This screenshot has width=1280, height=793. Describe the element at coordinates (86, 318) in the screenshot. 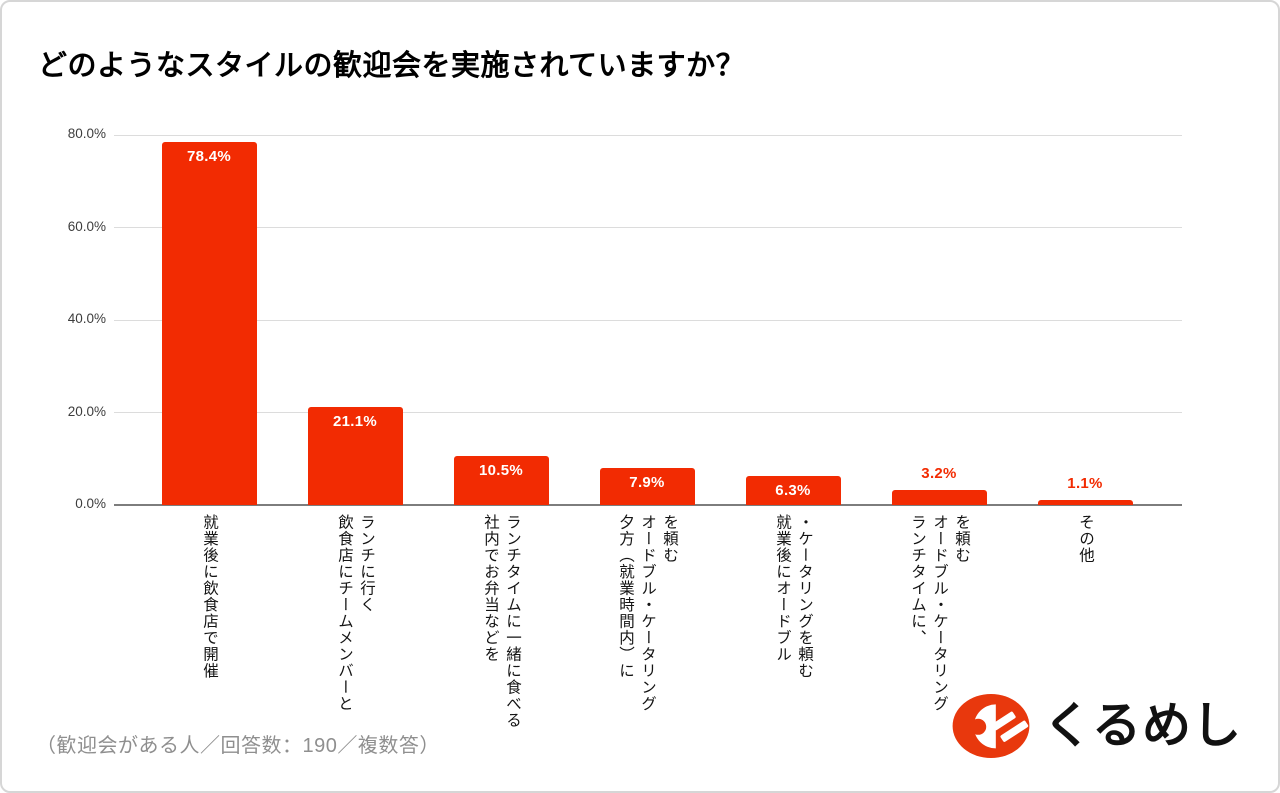

I see `y-axis-tick-label: 40.0%` at that location.